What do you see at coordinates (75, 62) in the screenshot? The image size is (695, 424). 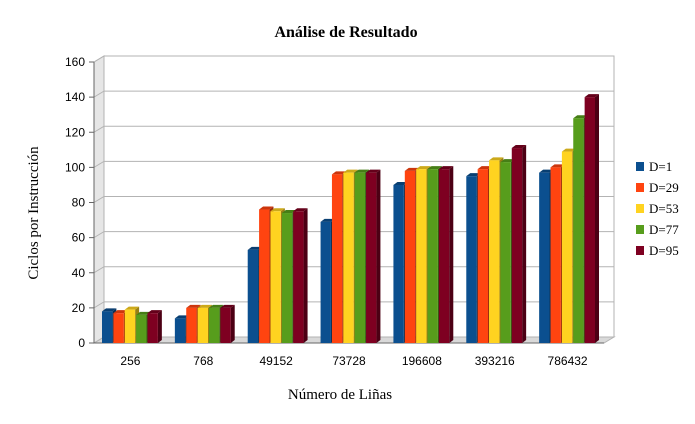 I see `y-tick-label: 160` at bounding box center [75, 62].